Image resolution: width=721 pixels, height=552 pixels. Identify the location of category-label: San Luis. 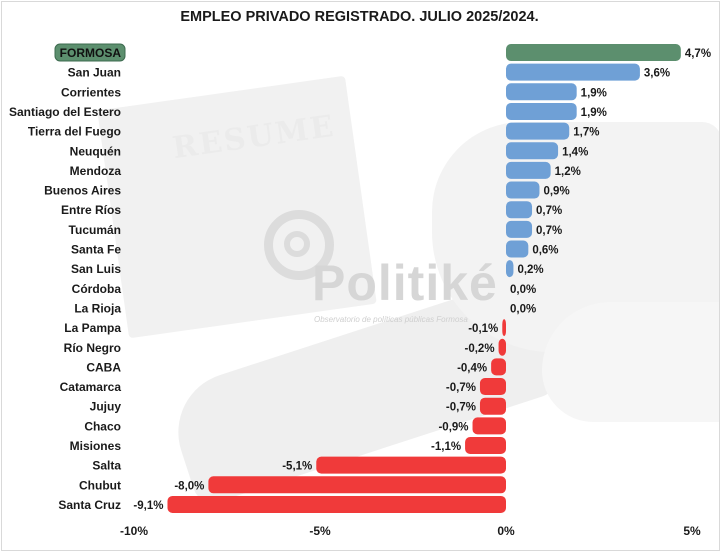
(96, 269).